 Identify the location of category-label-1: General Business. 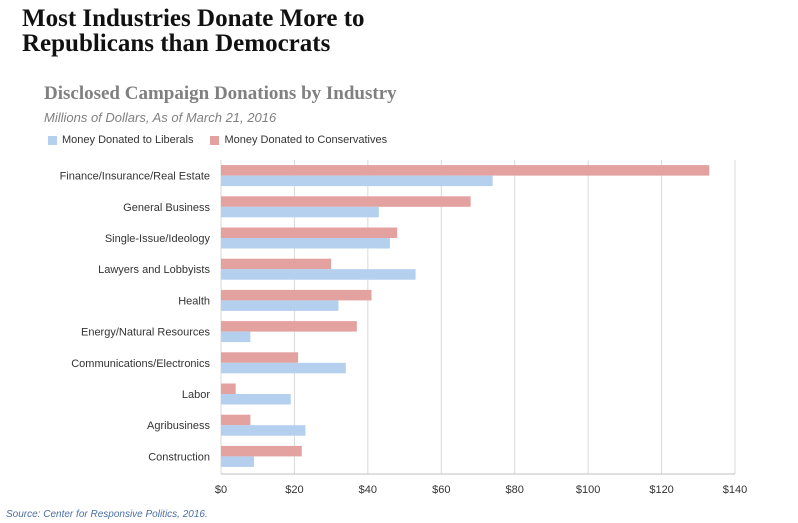
(166, 208).